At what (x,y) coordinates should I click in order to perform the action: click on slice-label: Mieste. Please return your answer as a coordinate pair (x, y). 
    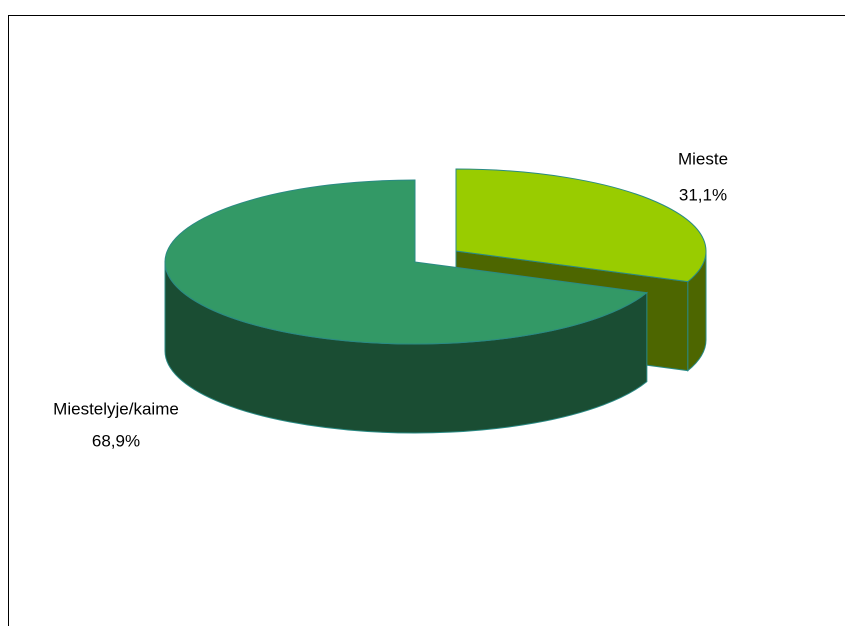
    Looking at the image, I should click on (703, 158).